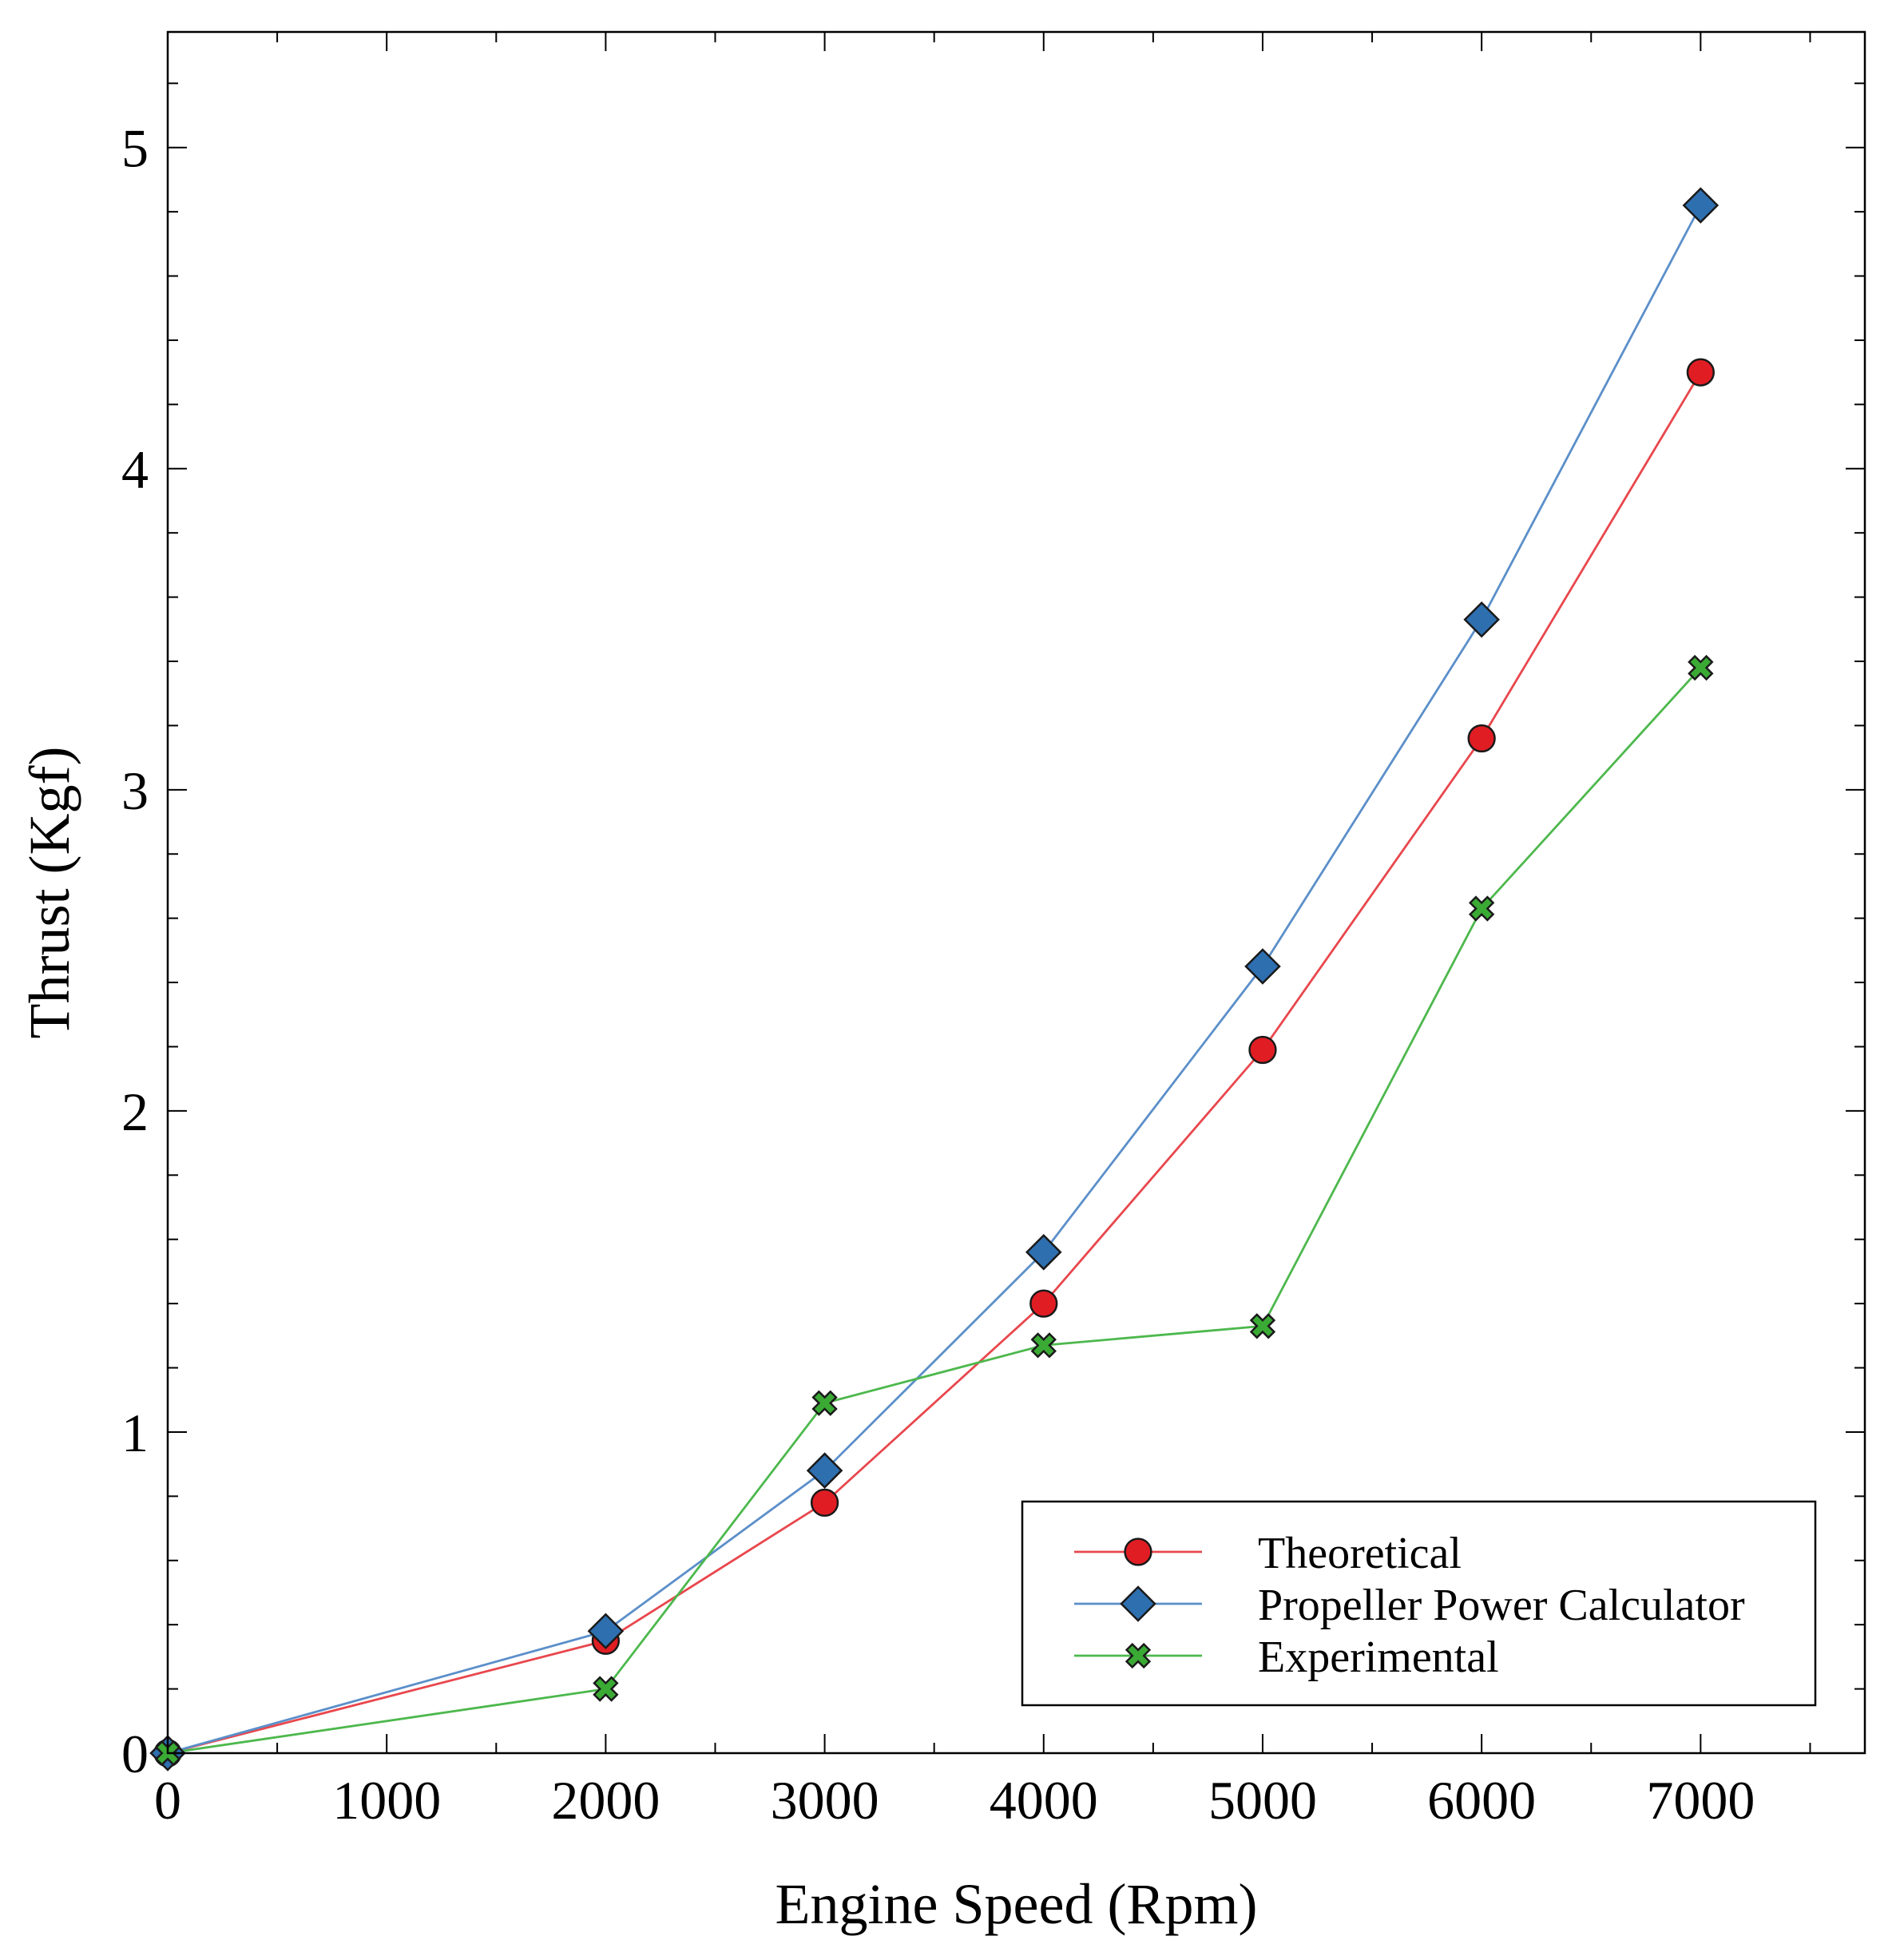 The height and width of the screenshot is (1960, 1900). What do you see at coordinates (1501, 1605) in the screenshot?
I see `legend-label: Propeller Power Calculator` at bounding box center [1501, 1605].